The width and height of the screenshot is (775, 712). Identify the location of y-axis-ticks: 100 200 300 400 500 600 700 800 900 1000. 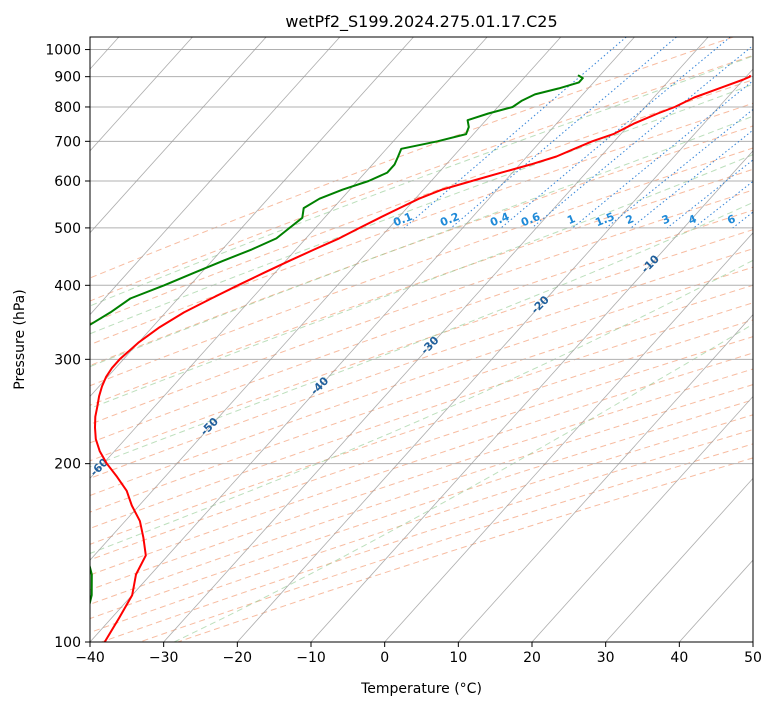
(67, 347).